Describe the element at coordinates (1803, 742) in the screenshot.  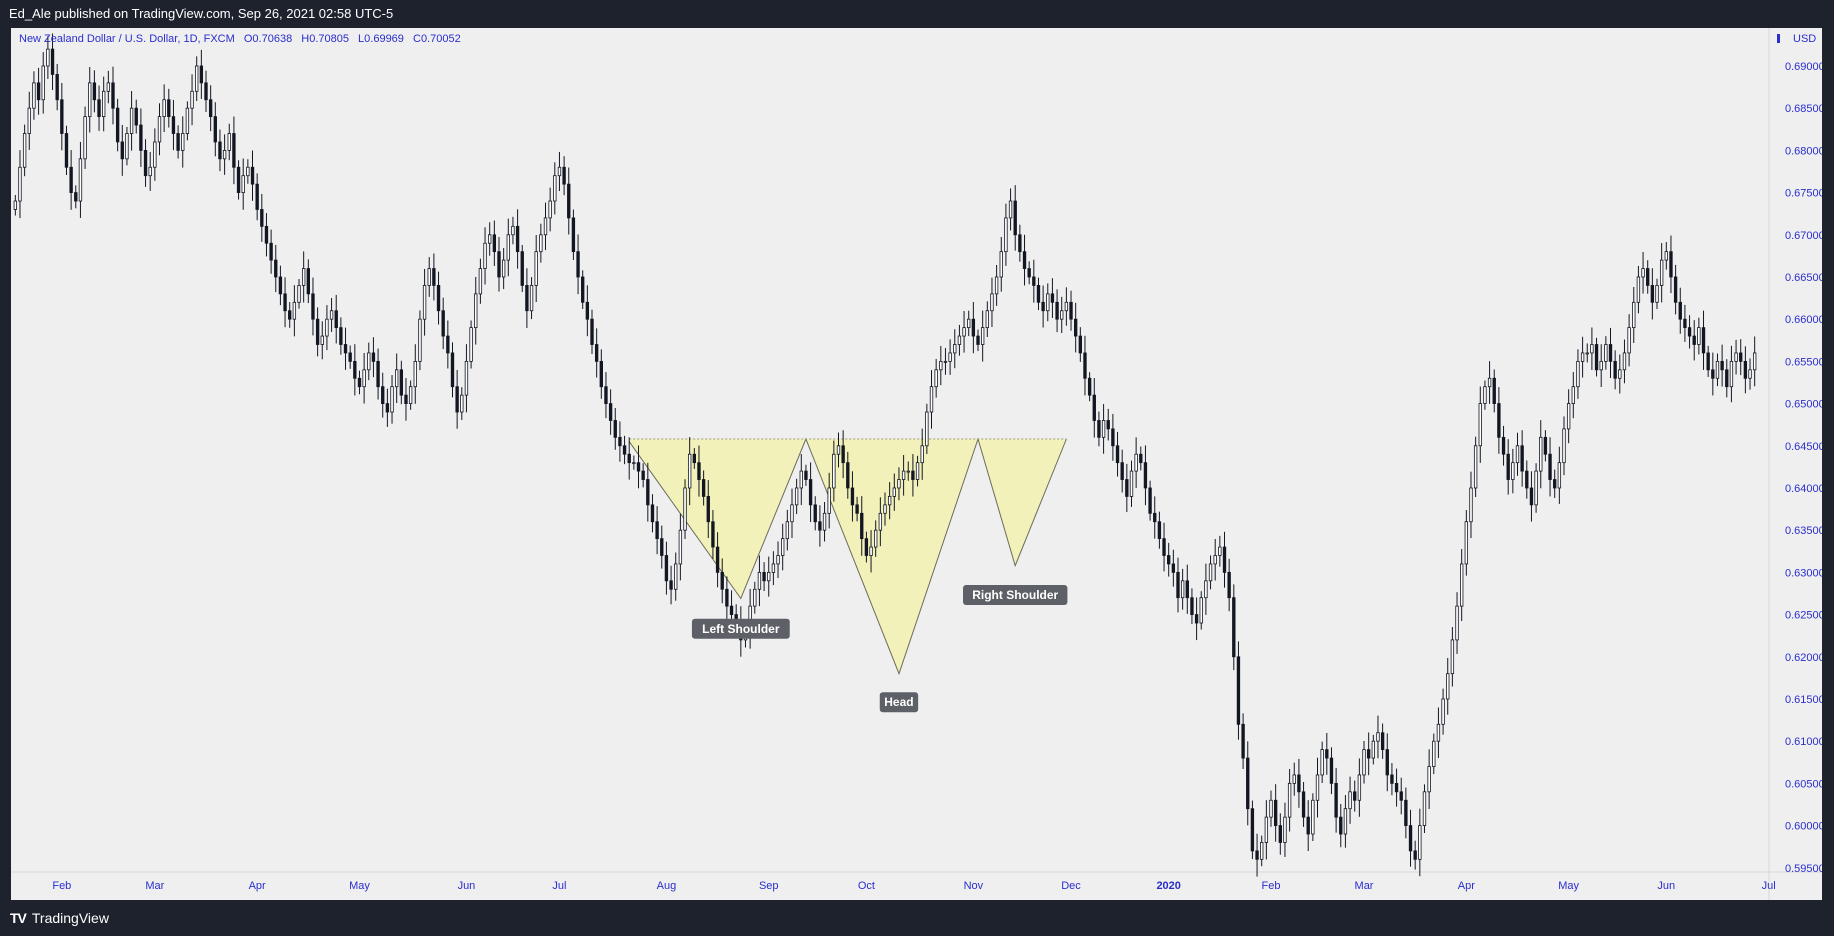
I see `price-tick-label: 0.61000` at that location.